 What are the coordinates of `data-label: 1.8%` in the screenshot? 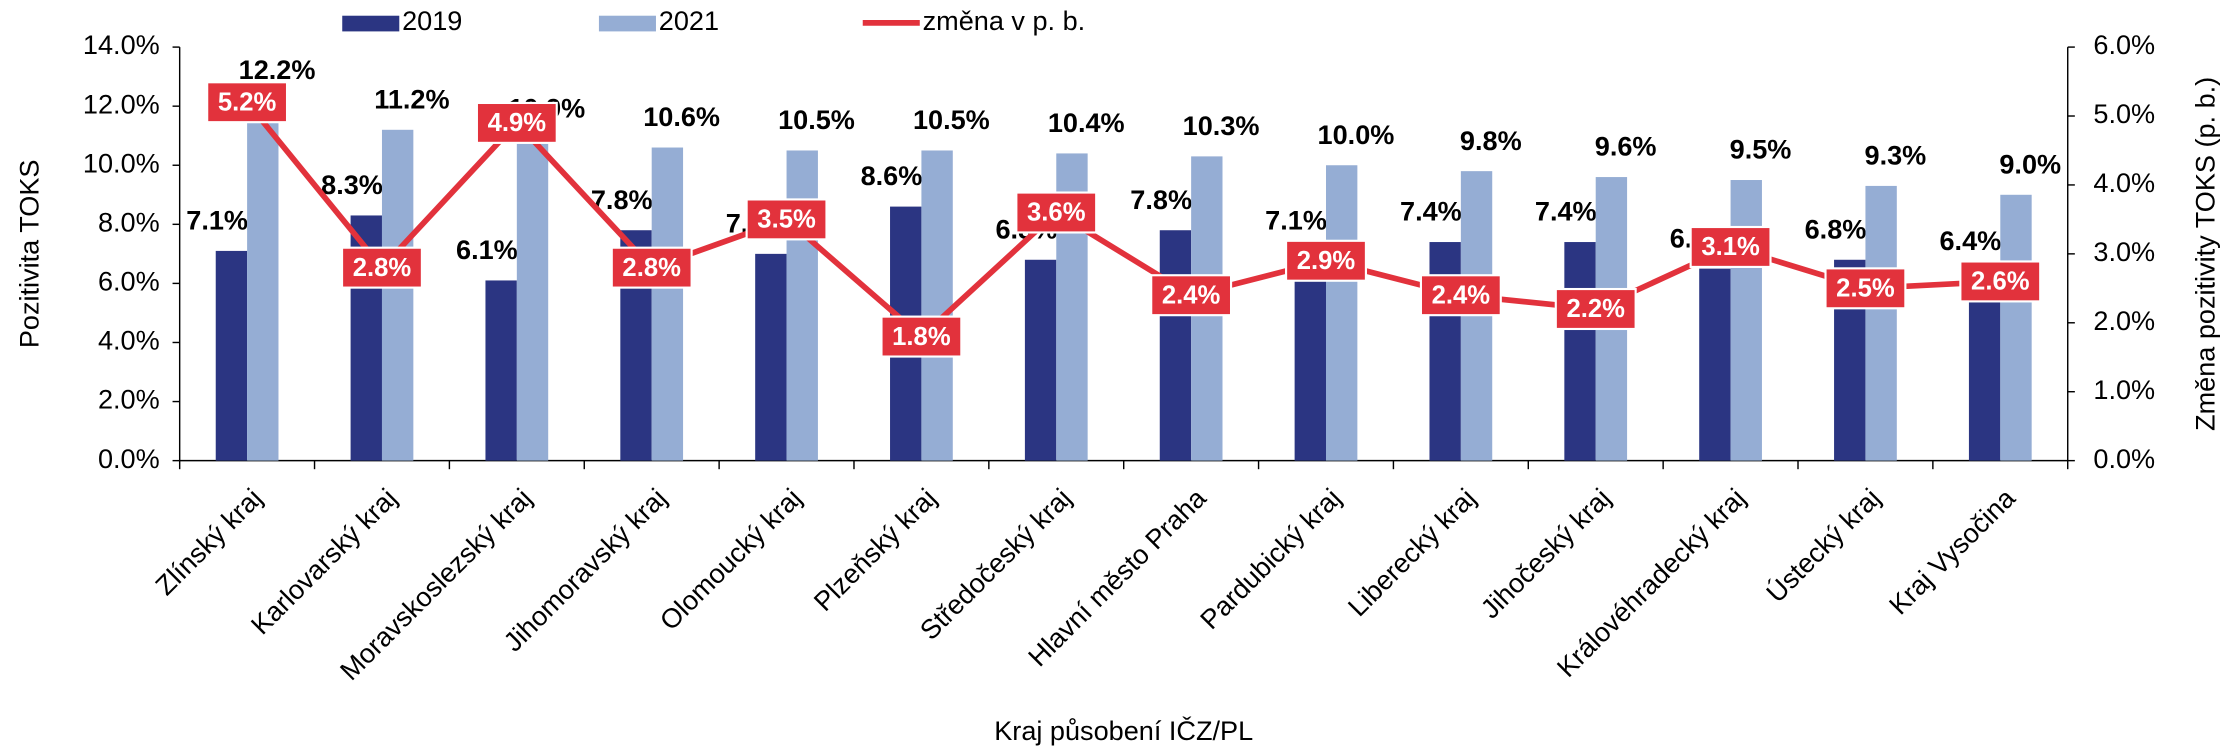 It's located at (921, 337).